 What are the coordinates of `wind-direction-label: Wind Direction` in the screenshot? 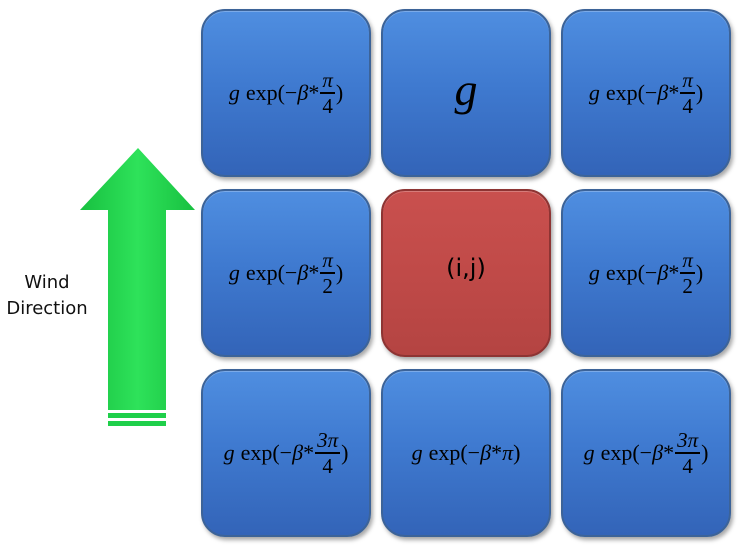 It's located at (47, 296).